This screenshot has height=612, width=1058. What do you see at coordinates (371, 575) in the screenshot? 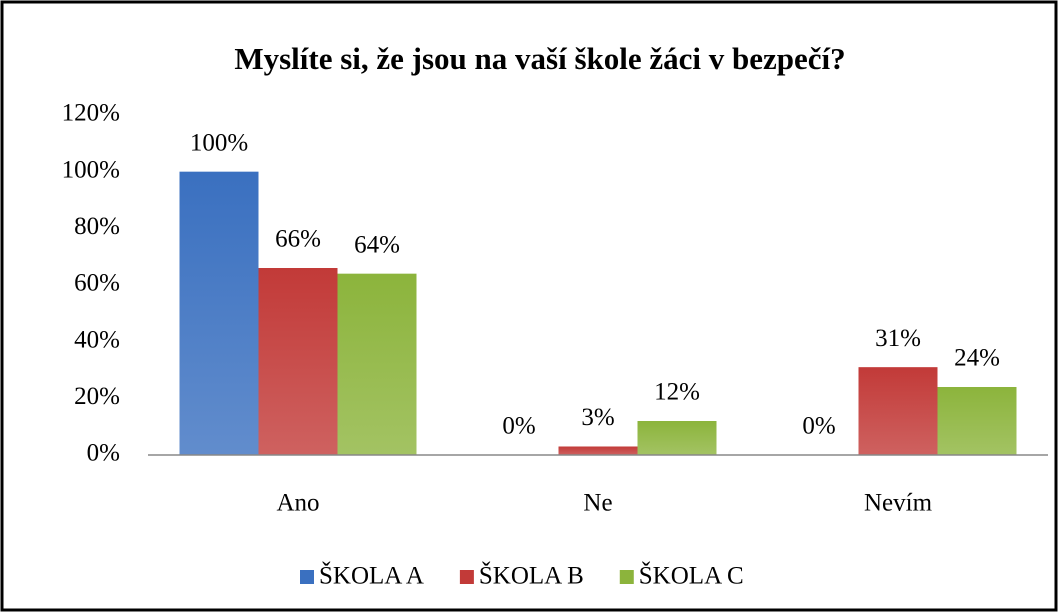
I see `legend-label: ŠKOLA A` at bounding box center [371, 575].